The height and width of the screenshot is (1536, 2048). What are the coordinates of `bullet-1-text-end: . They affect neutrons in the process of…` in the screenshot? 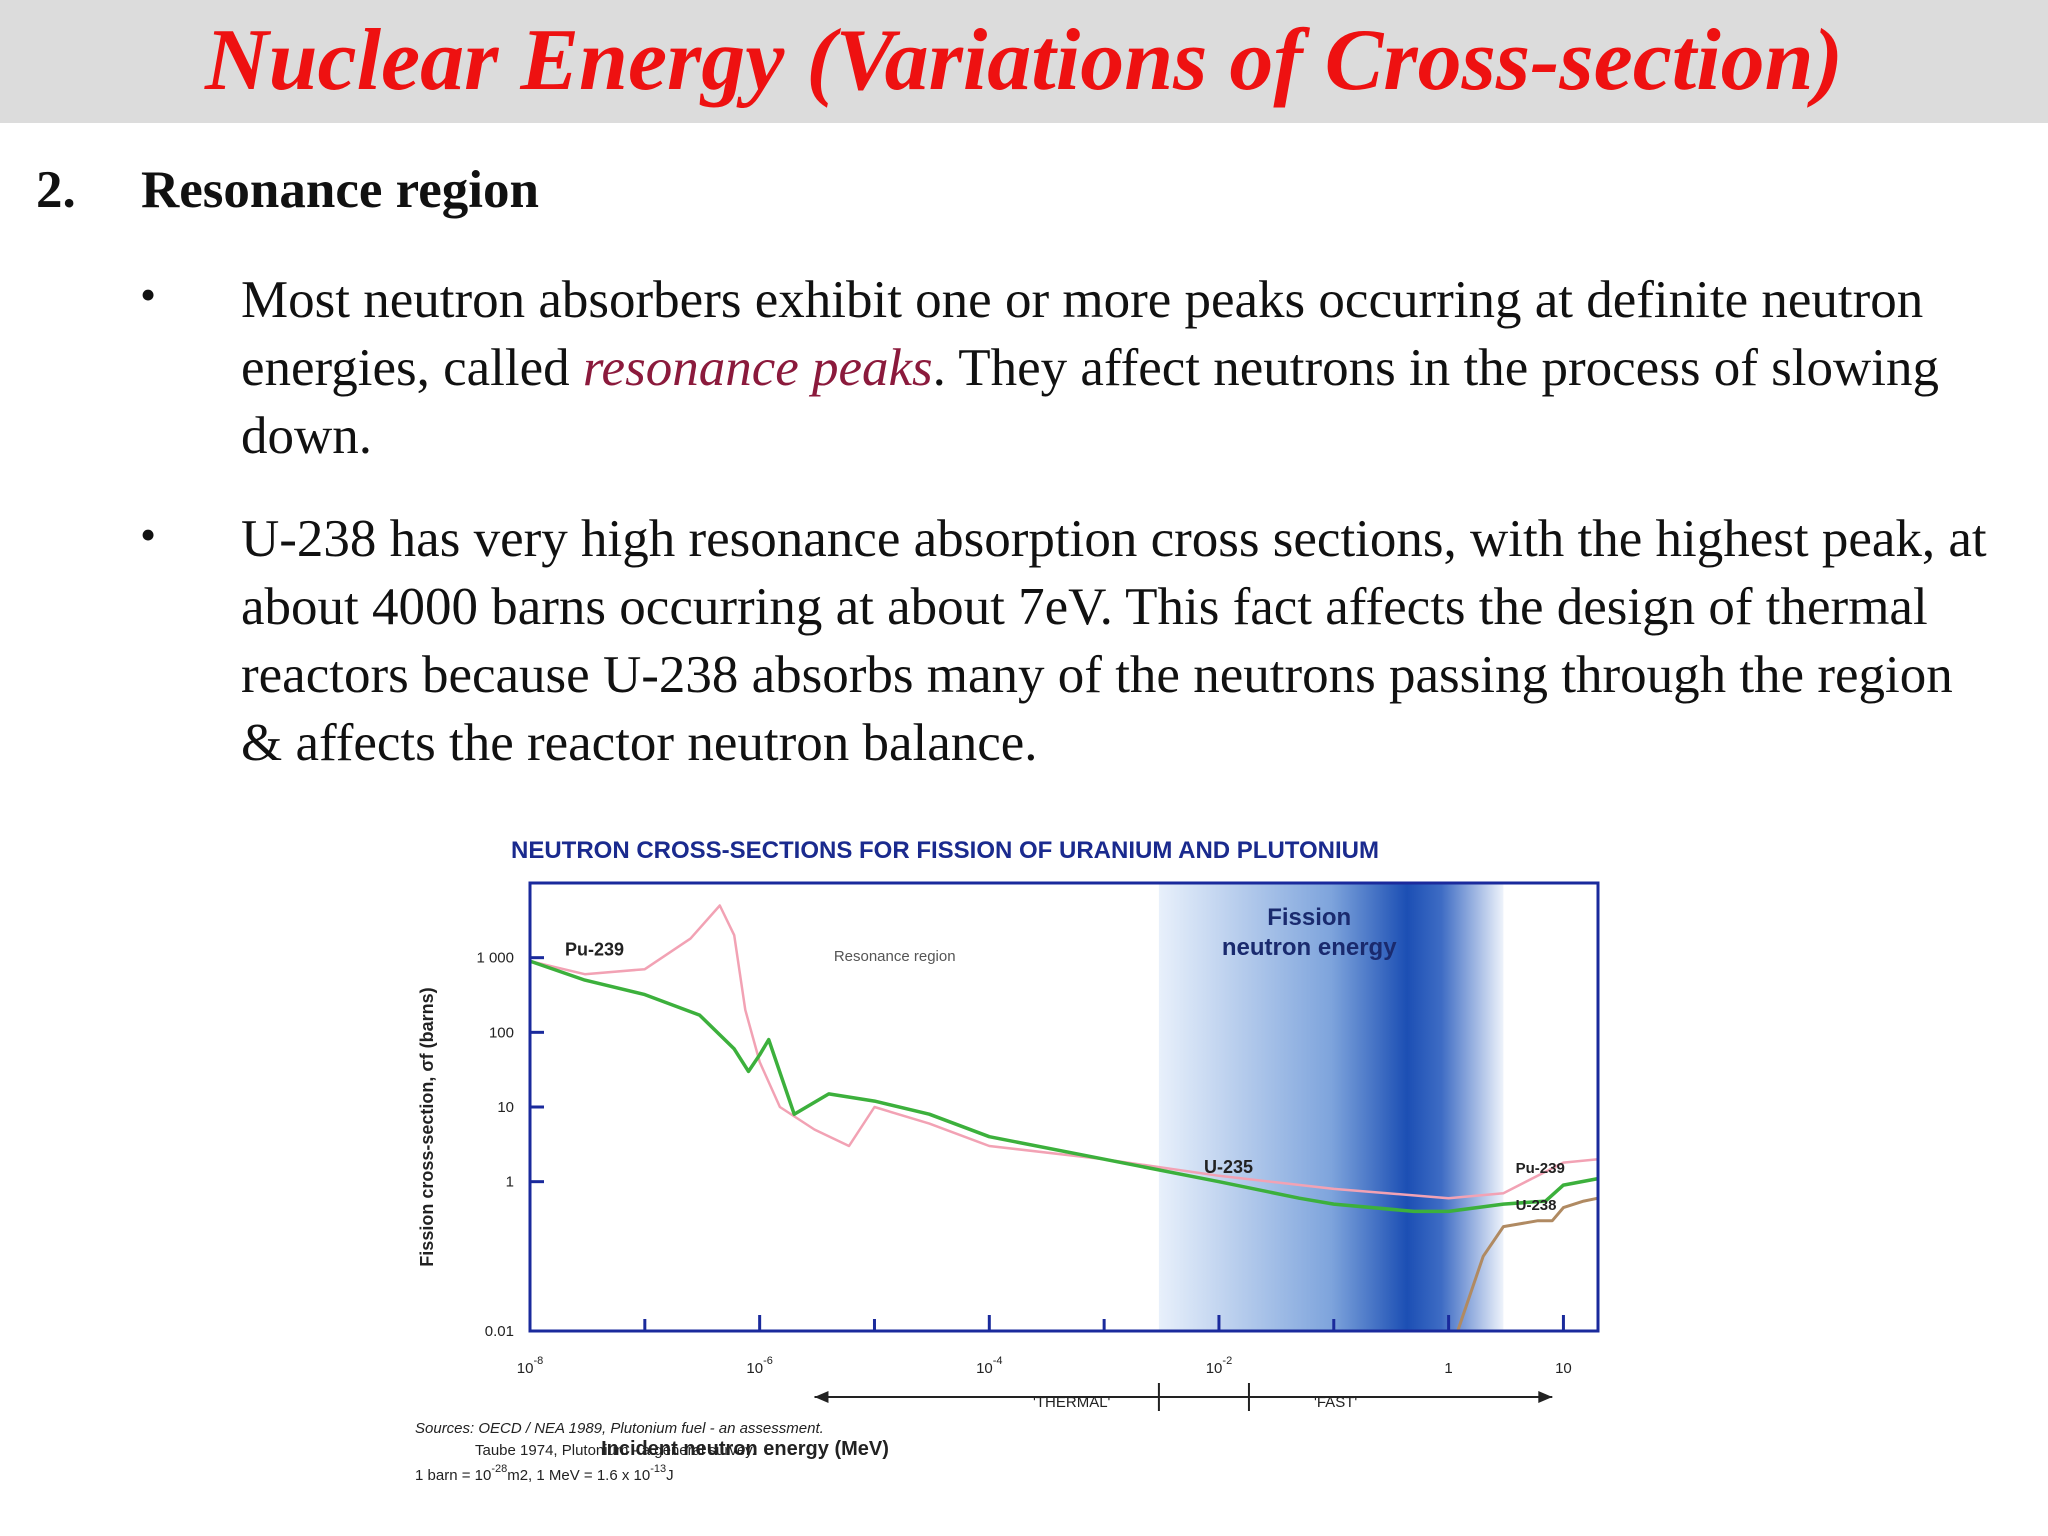 It's located at (1090, 402).